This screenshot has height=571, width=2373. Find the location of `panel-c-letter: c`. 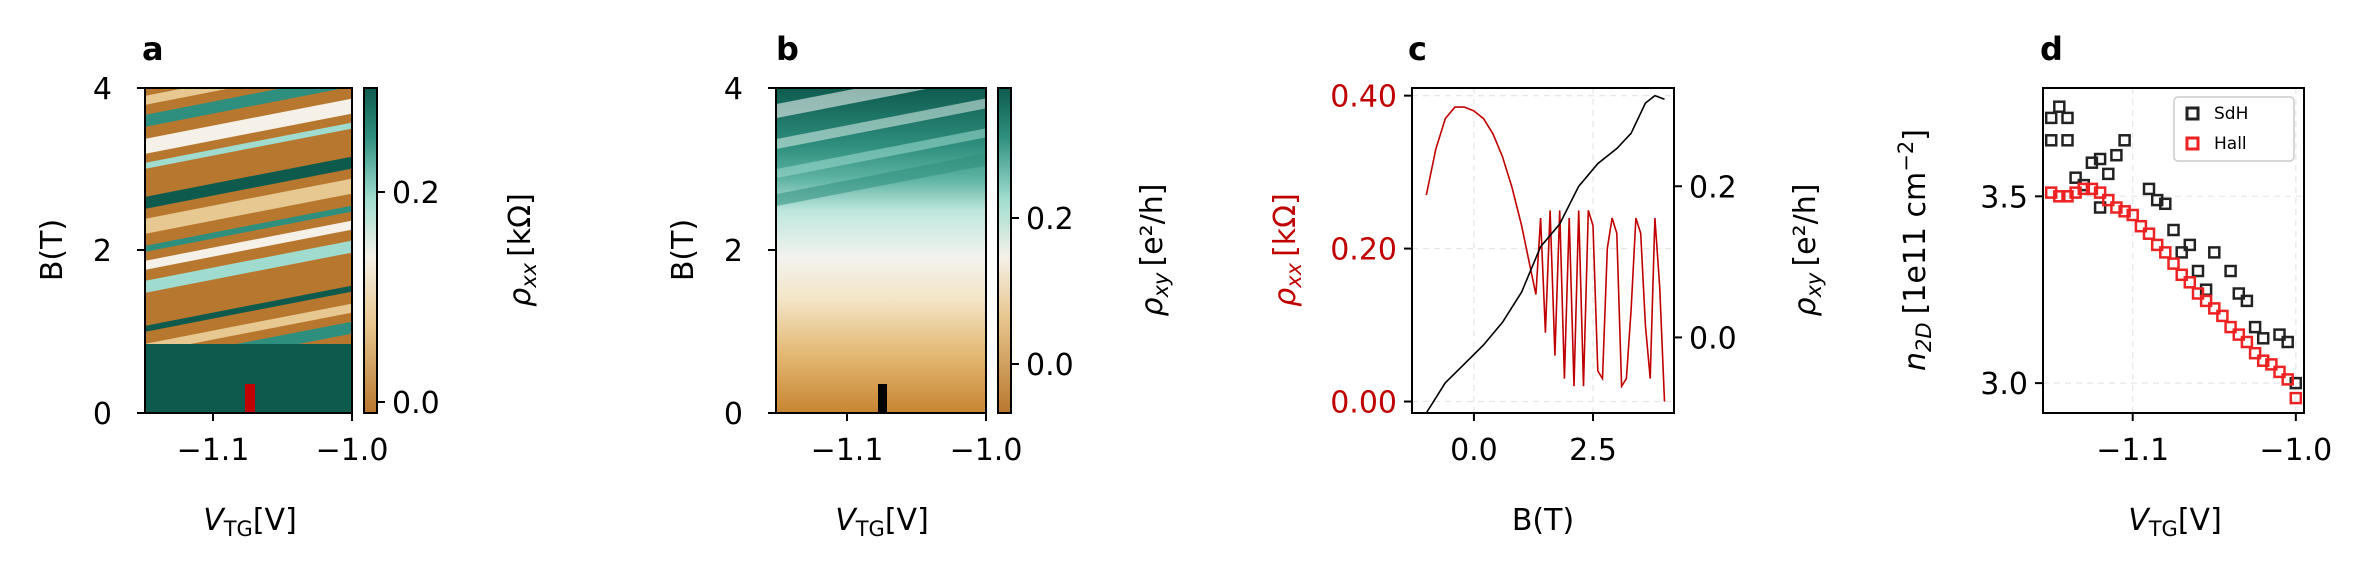

panel-c-letter: c is located at coordinates (1417, 49).